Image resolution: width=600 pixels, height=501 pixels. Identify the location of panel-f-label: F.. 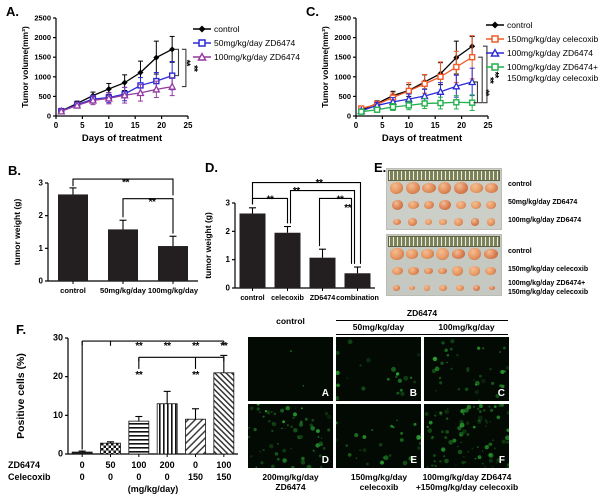
(21, 329).